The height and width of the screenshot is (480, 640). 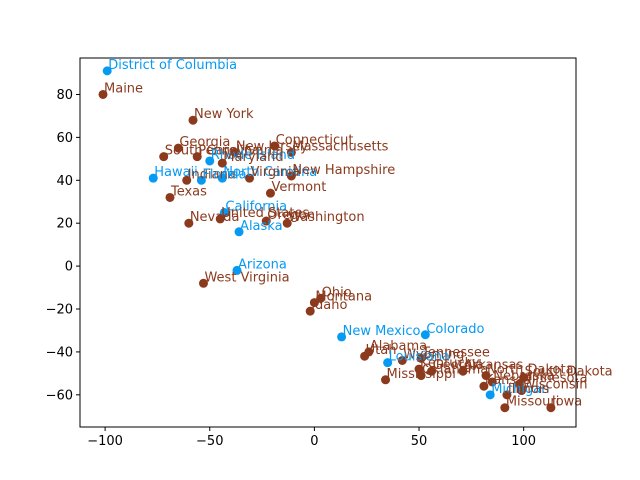 What do you see at coordinates (63, 245) in the screenshot?
I see `y-axis: −60 −40 −20 0 20 40 60 80` at bounding box center [63, 245].